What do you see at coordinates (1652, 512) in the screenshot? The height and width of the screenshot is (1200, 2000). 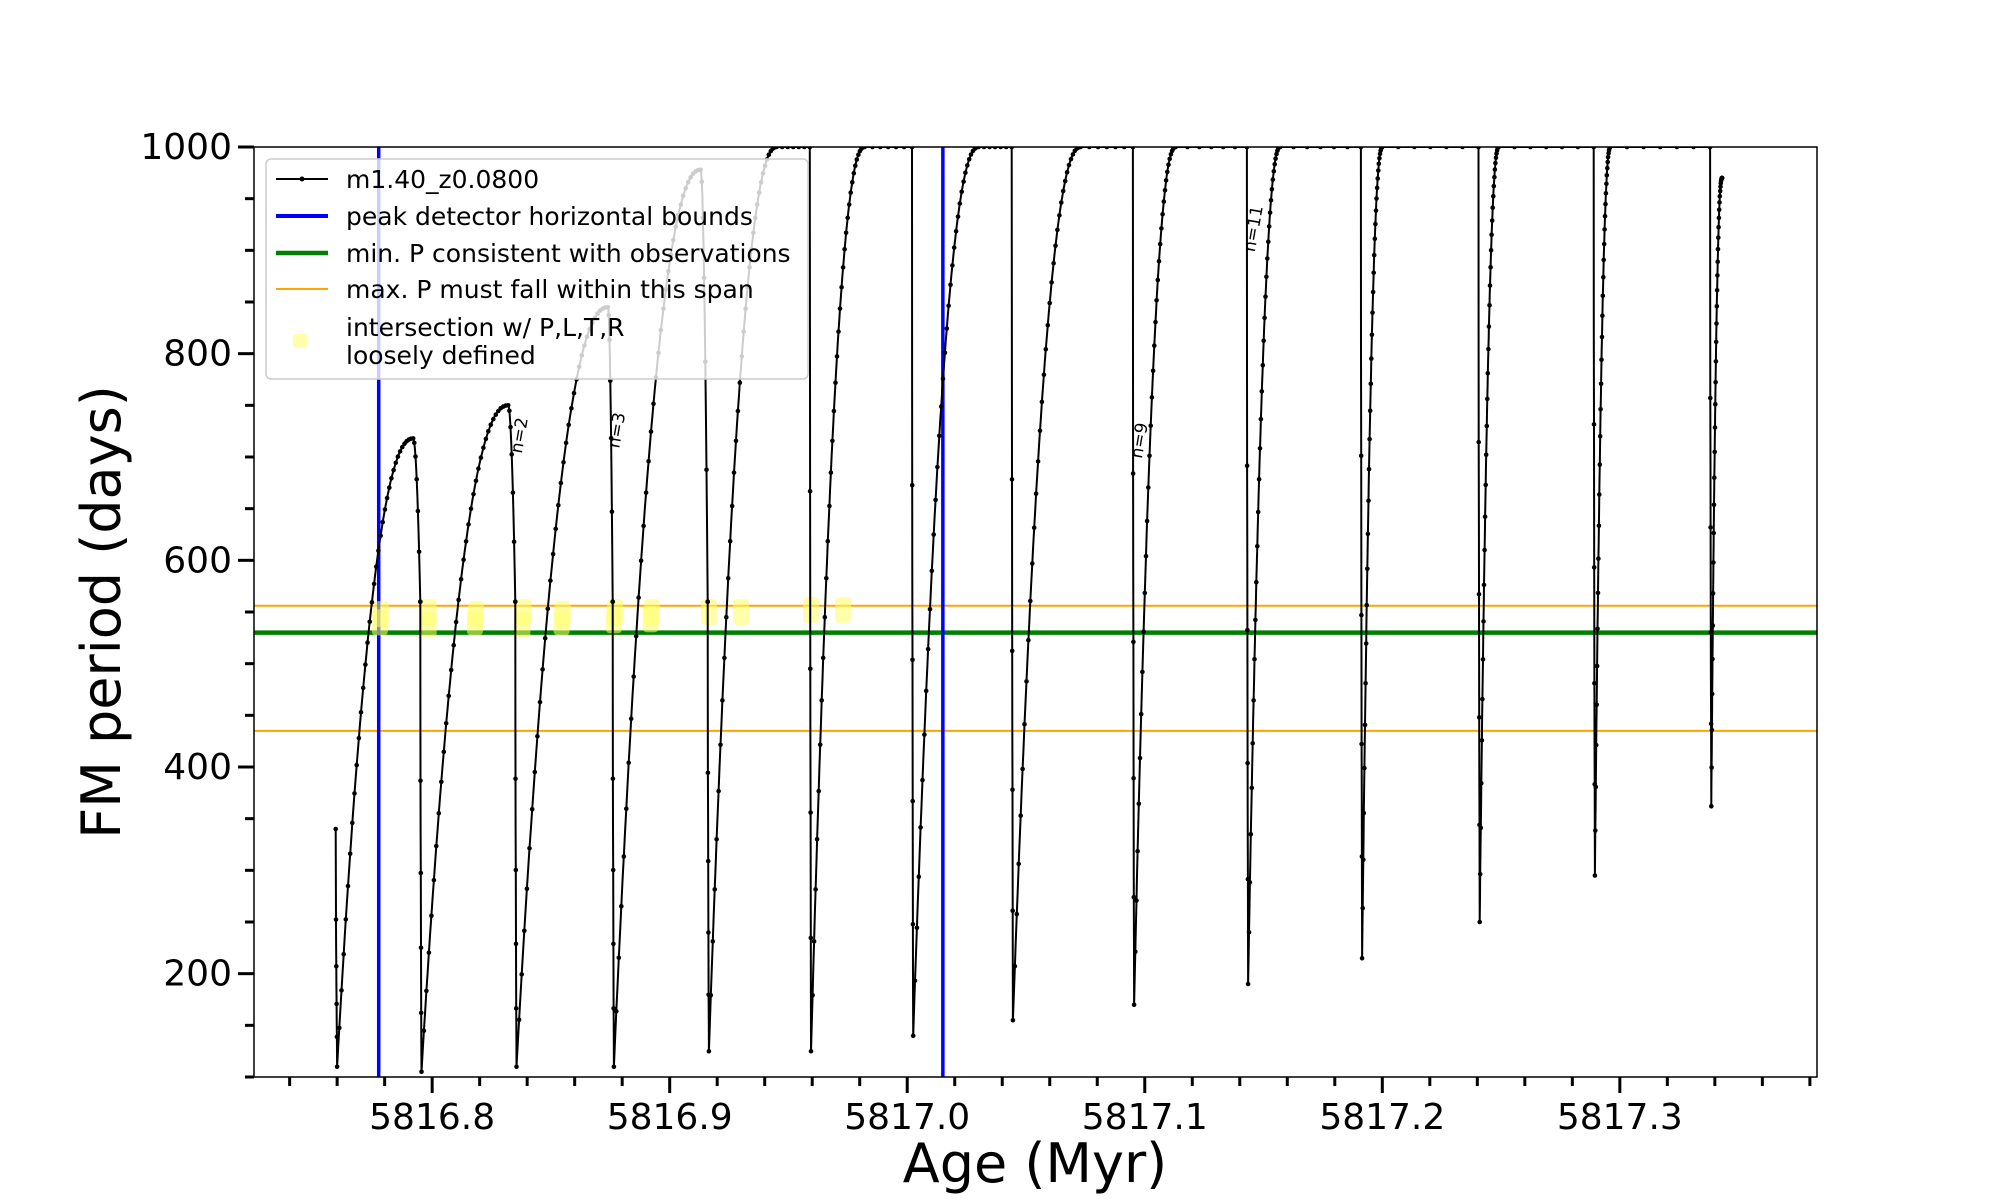 I see `track-cycle-12-points` at bounding box center [1652, 512].